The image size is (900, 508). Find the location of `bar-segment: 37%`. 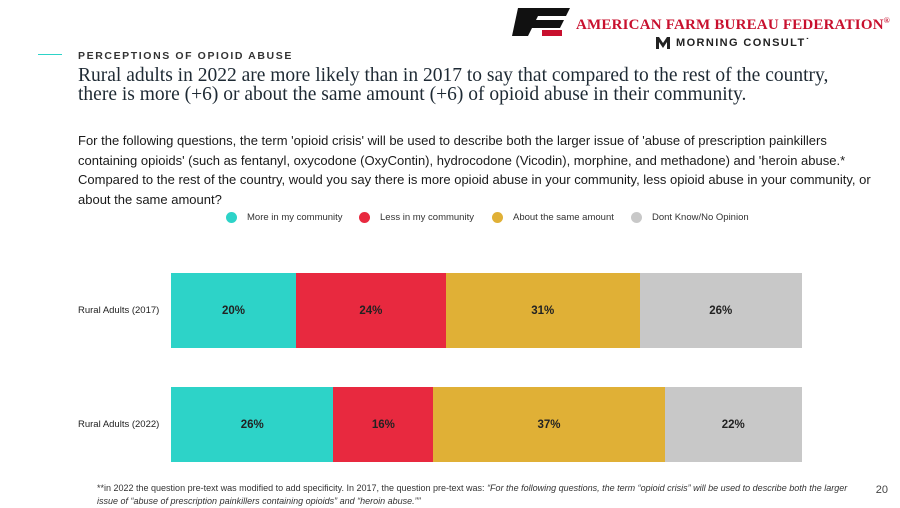

bar-segment: 37% is located at coordinates (549, 424).